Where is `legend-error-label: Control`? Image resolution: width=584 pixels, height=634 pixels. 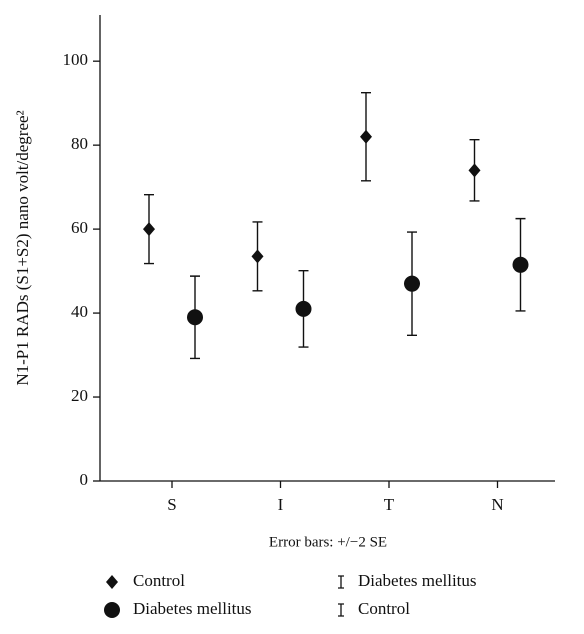
legend-error-label: Control is located at coordinates (384, 608).